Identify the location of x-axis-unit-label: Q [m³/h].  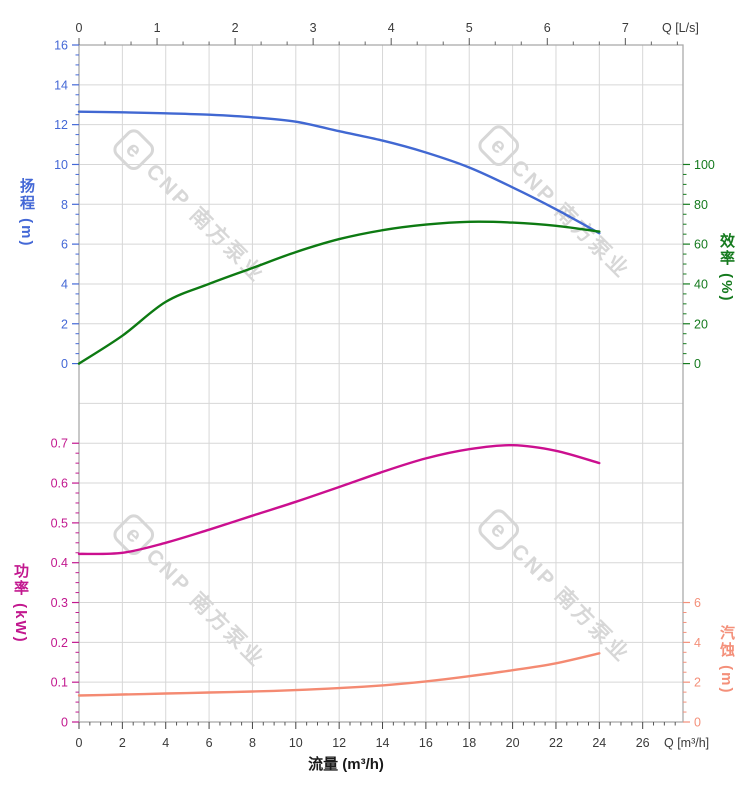
(686, 743).